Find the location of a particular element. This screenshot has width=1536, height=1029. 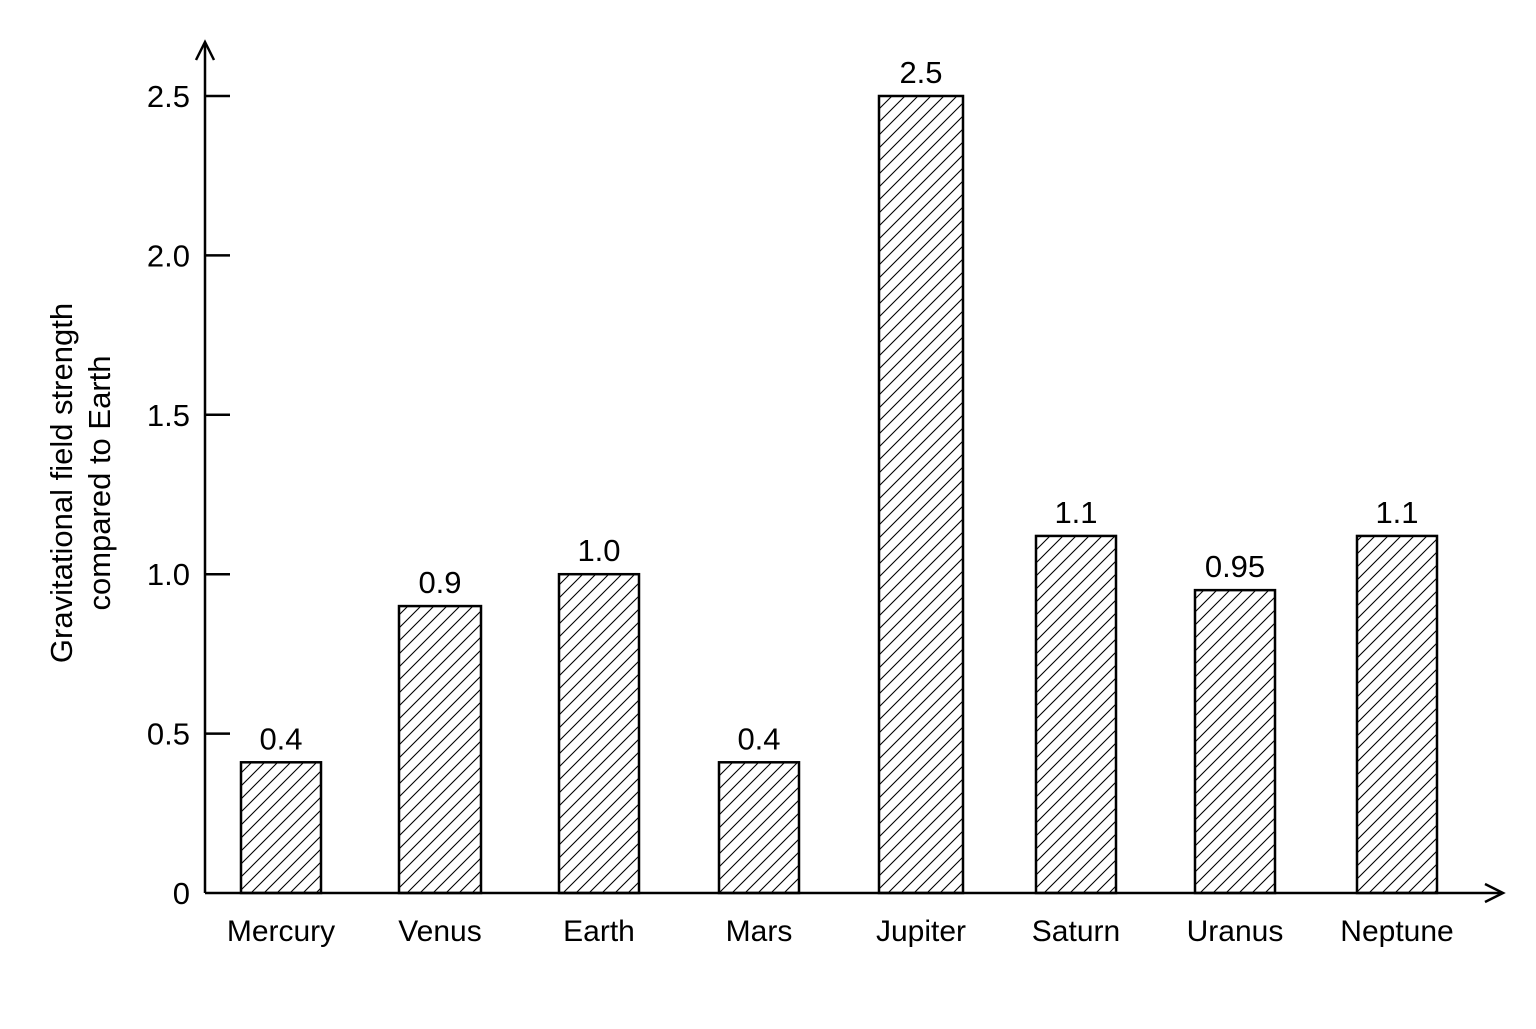

y-tick-label: 2.5 is located at coordinates (168, 96).